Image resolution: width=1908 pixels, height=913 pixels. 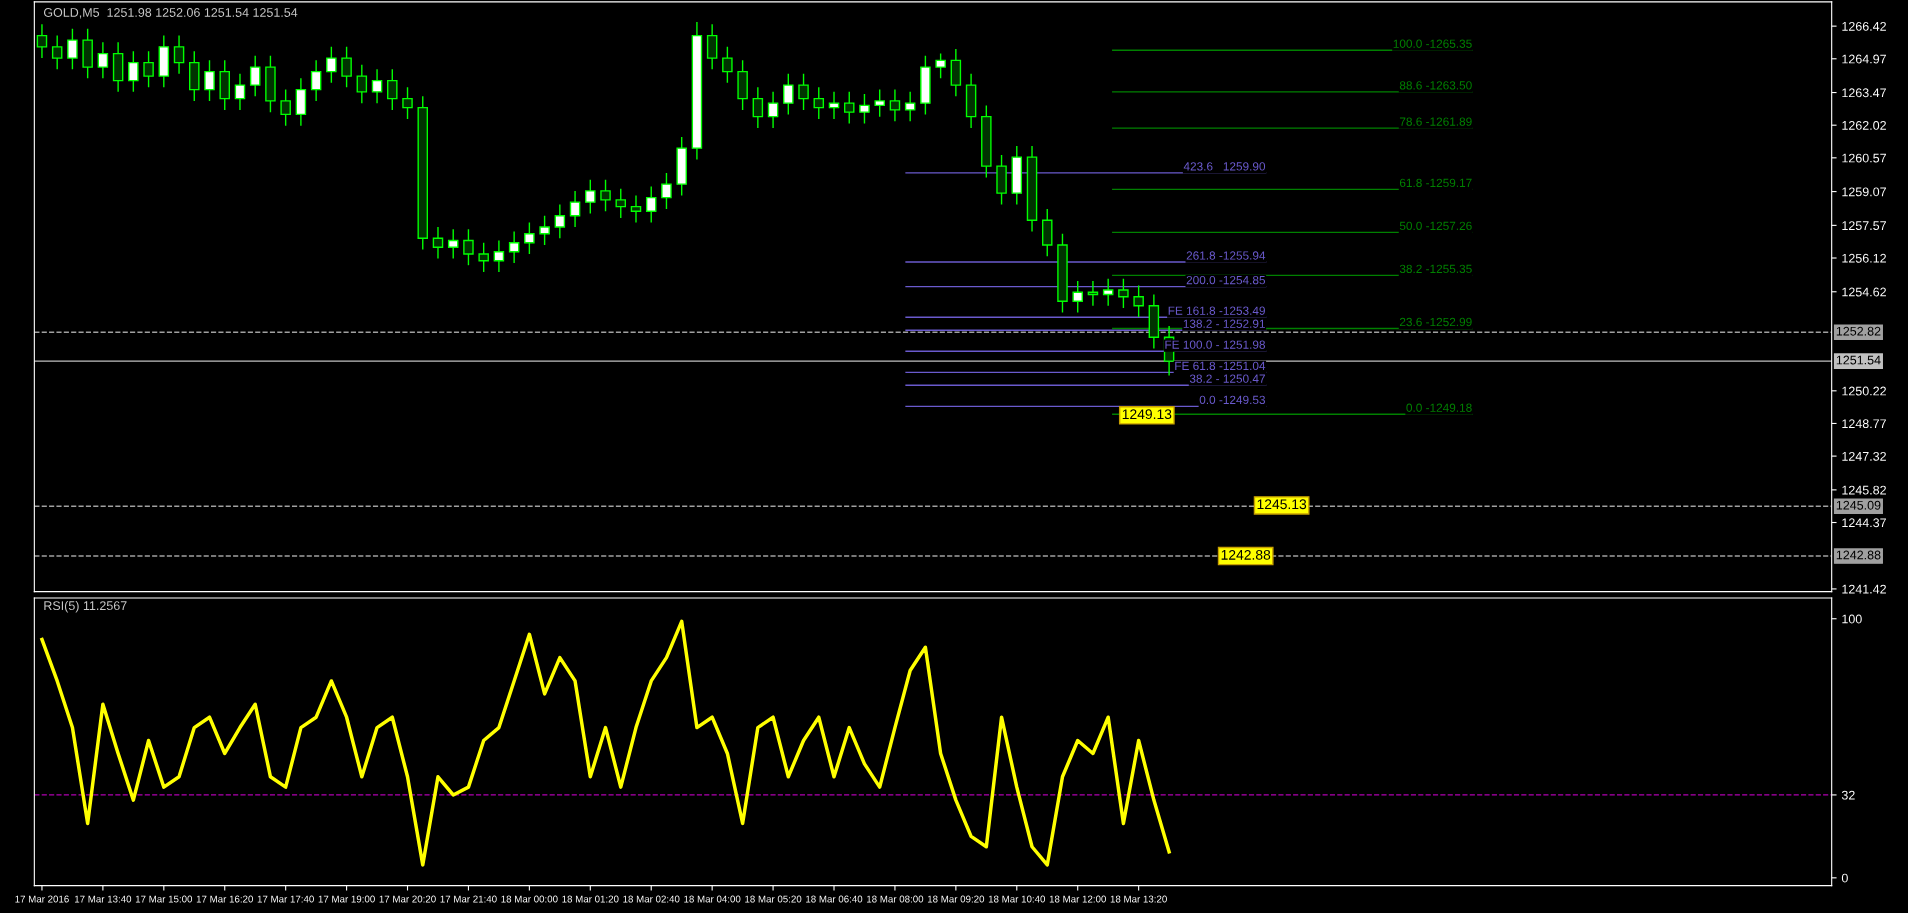 I want to click on annotation: 138.2 - 1252.91, so click(x=1224, y=323).